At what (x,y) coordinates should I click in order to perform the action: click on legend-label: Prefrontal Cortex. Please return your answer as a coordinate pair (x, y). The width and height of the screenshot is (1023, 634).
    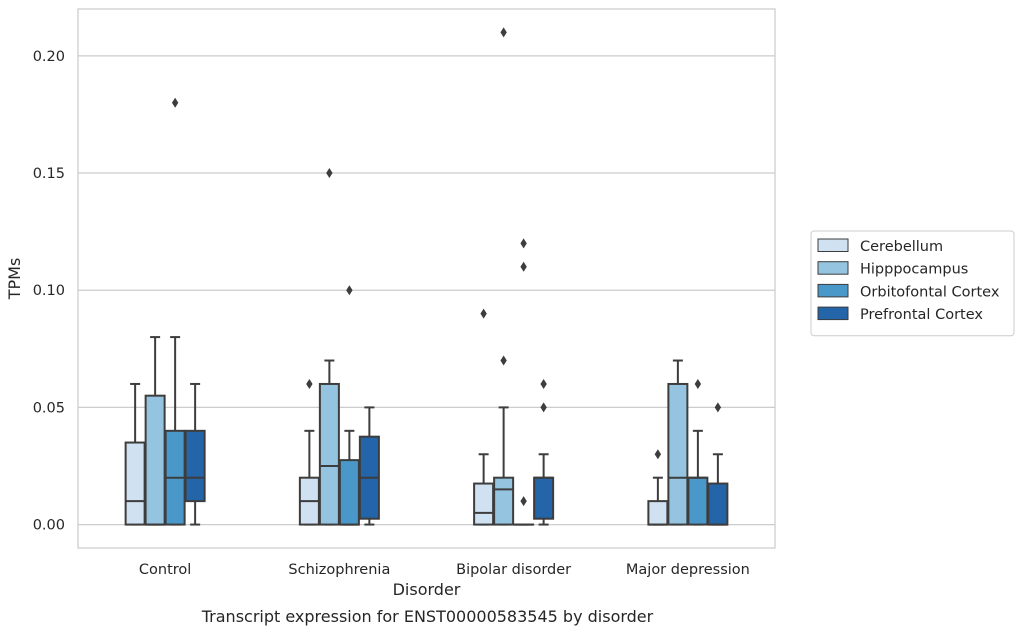
    Looking at the image, I should click on (921, 315).